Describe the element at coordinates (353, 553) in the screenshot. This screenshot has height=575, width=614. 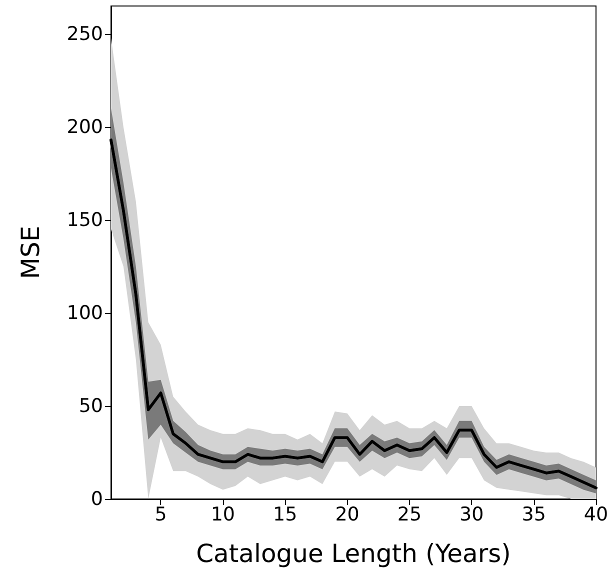
I see `x-axis-title: Catalogue Length (Years)` at that location.